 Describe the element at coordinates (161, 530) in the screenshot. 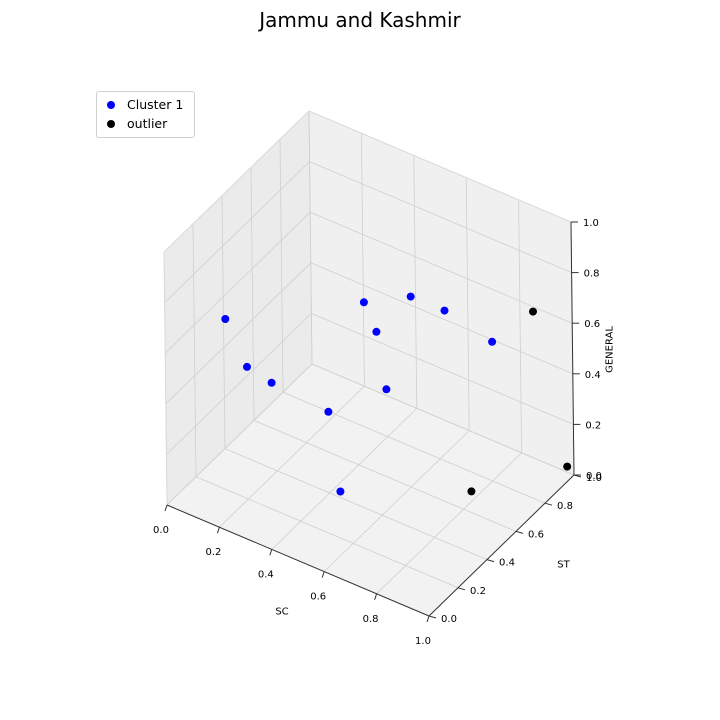

I see `x-tick-label-0: 0.0` at that location.